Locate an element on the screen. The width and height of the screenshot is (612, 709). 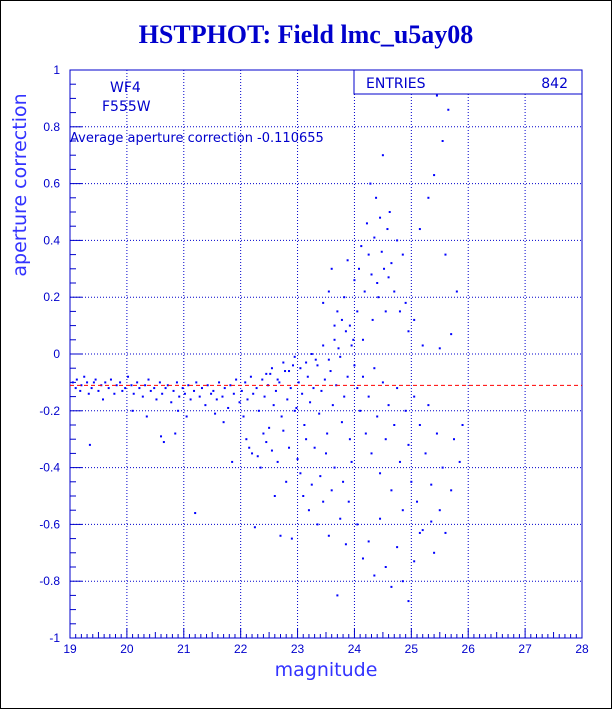
x-tick-label: 27 is located at coordinates (525, 649).